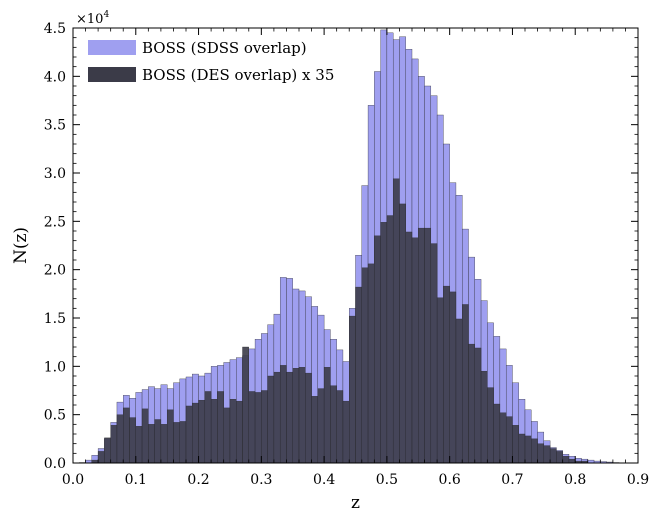 The height and width of the screenshot is (515, 666). I want to click on x-tick-label: 0.5, so click(387, 480).